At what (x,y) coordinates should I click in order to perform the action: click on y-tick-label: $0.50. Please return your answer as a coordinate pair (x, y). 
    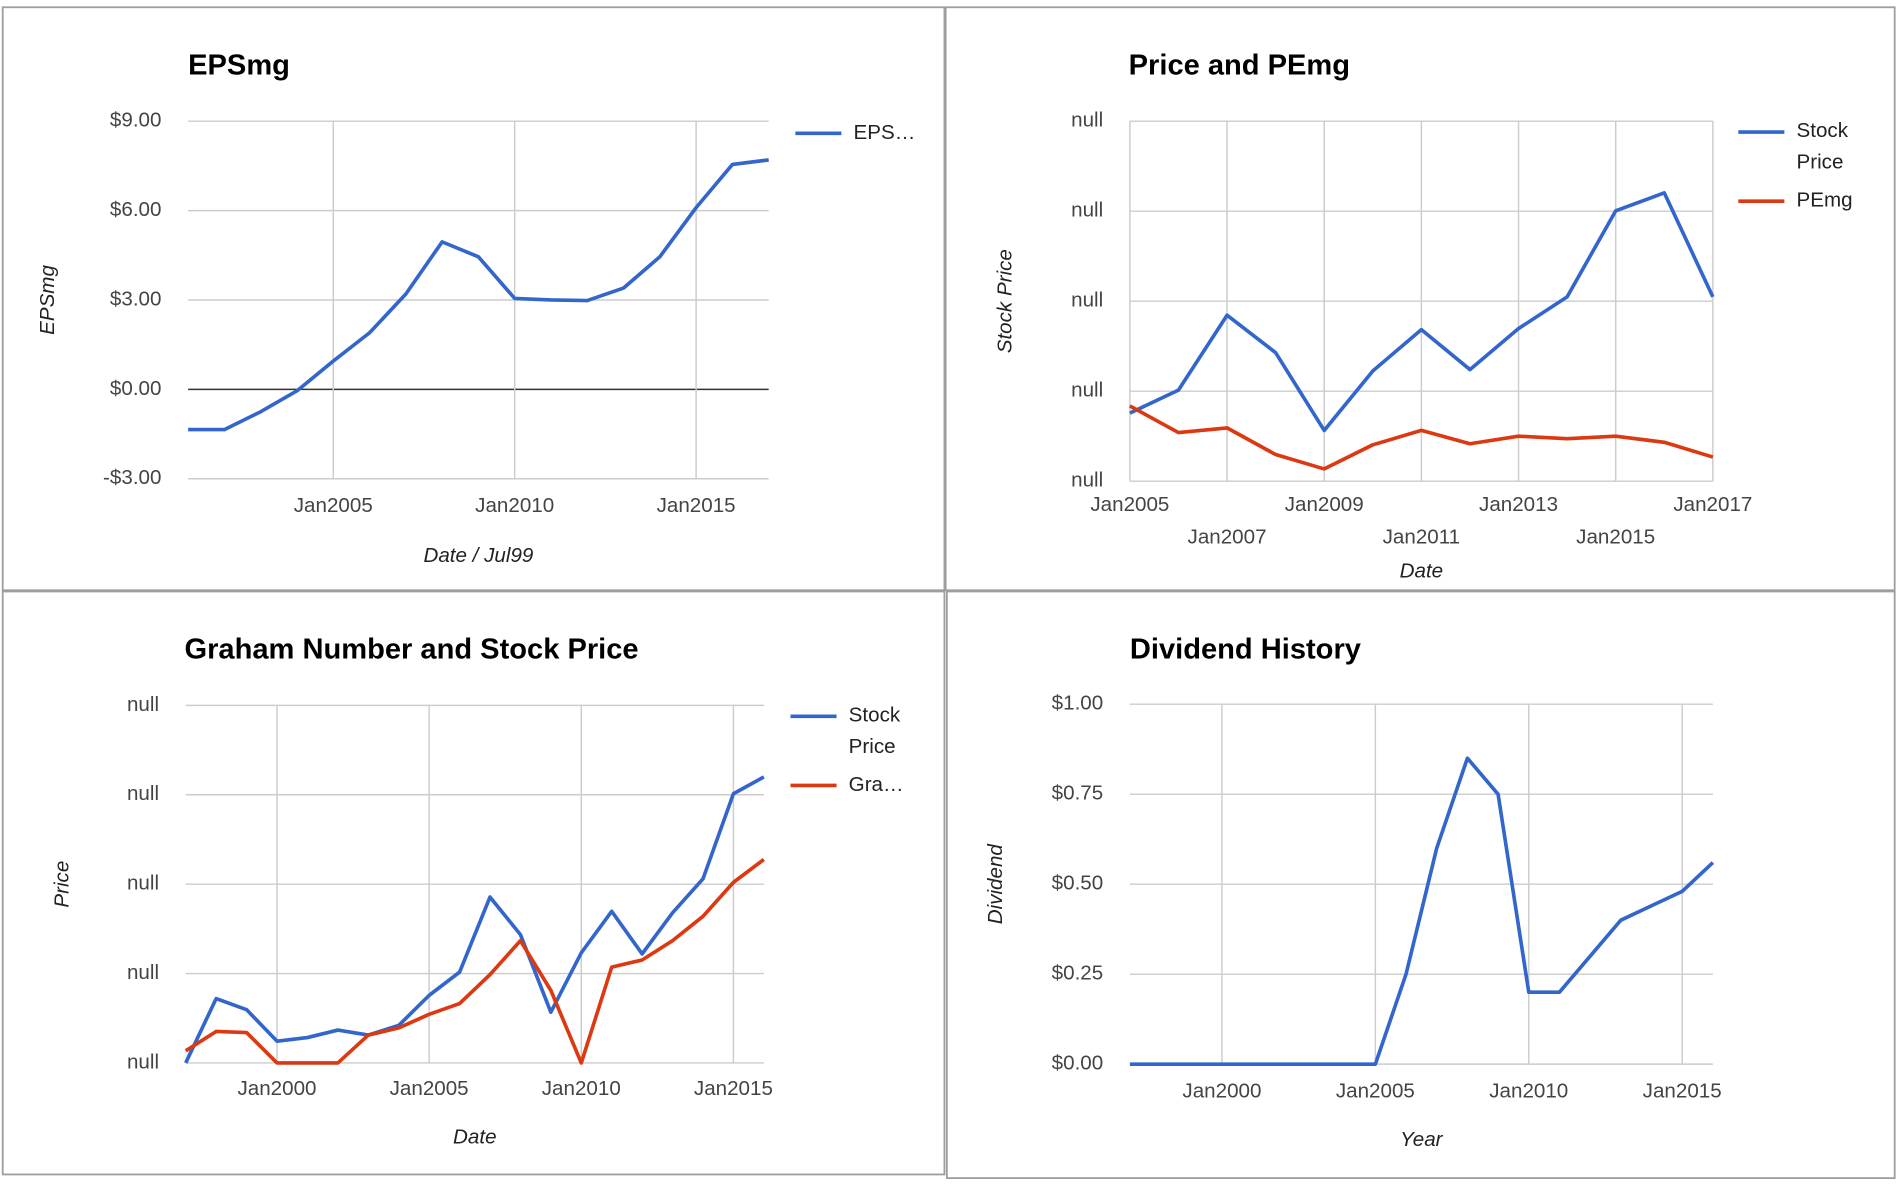
    Looking at the image, I should click on (1078, 883).